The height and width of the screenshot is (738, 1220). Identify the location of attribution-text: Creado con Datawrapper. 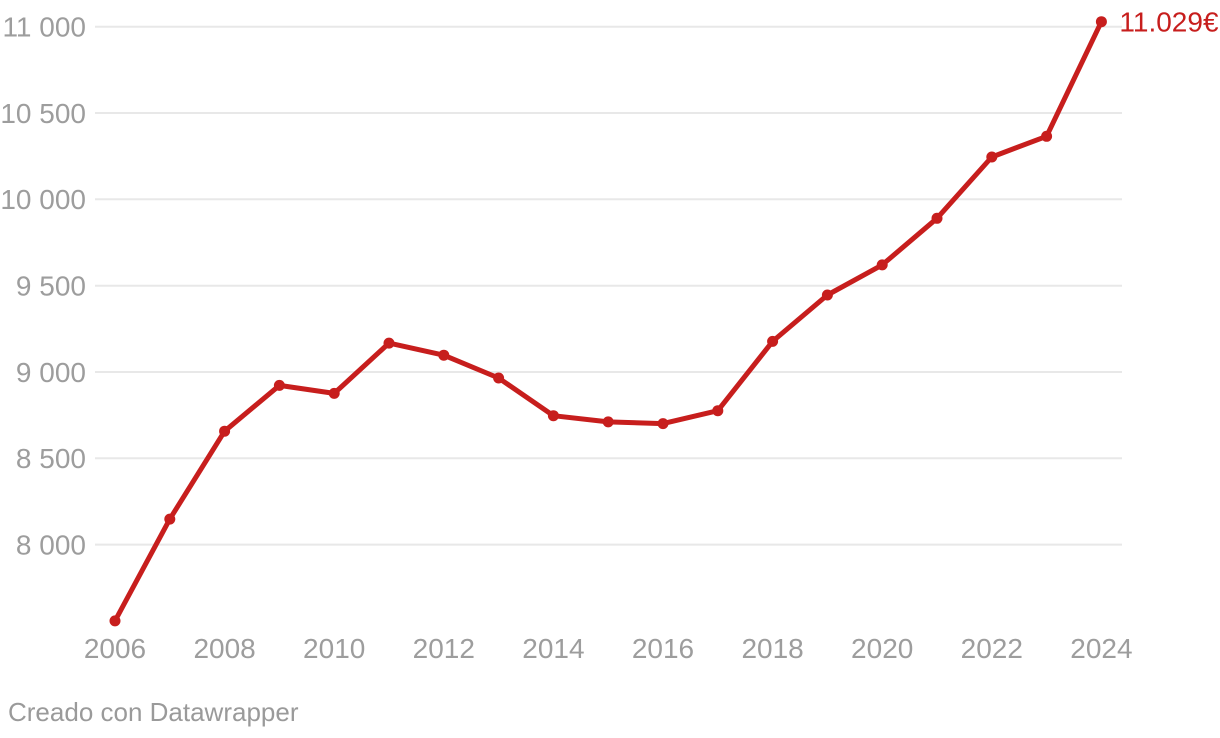
(153, 712).